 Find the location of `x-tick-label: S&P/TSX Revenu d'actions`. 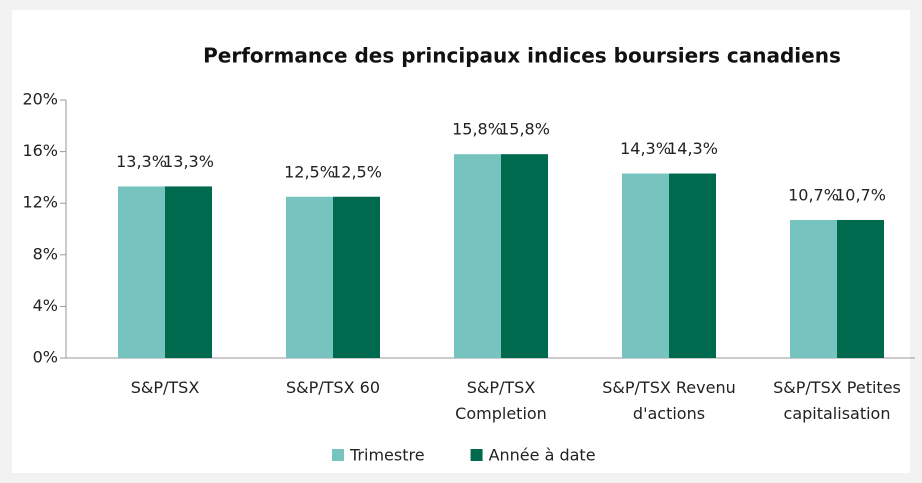

x-tick-label: S&P/TSX Revenu d'actions is located at coordinates (668, 400).